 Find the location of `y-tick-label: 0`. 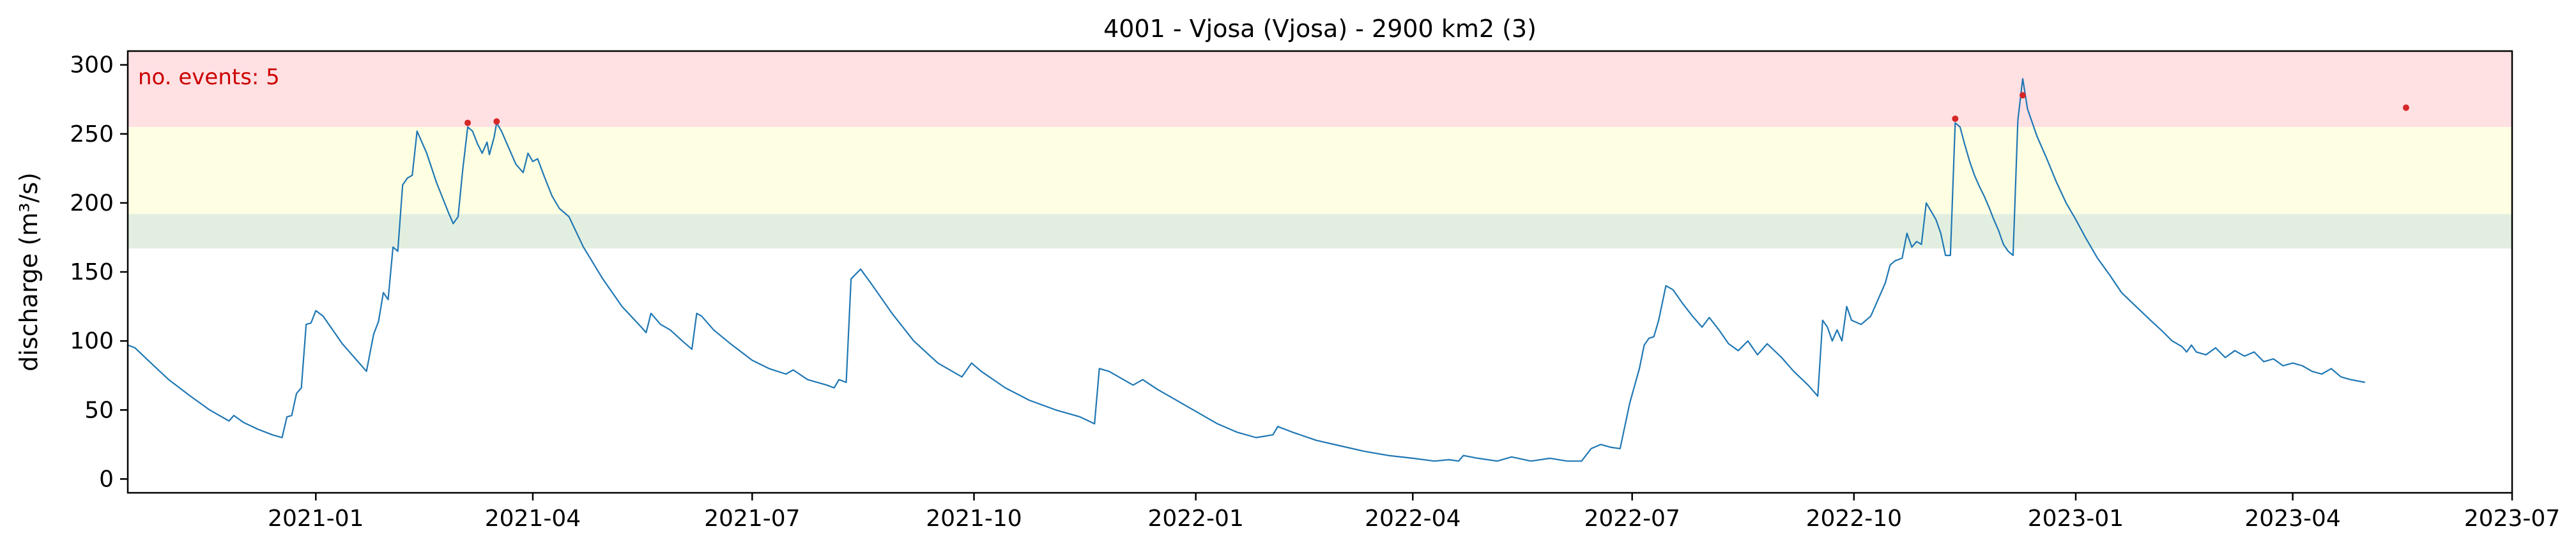

y-tick-label: 0 is located at coordinates (106, 479).